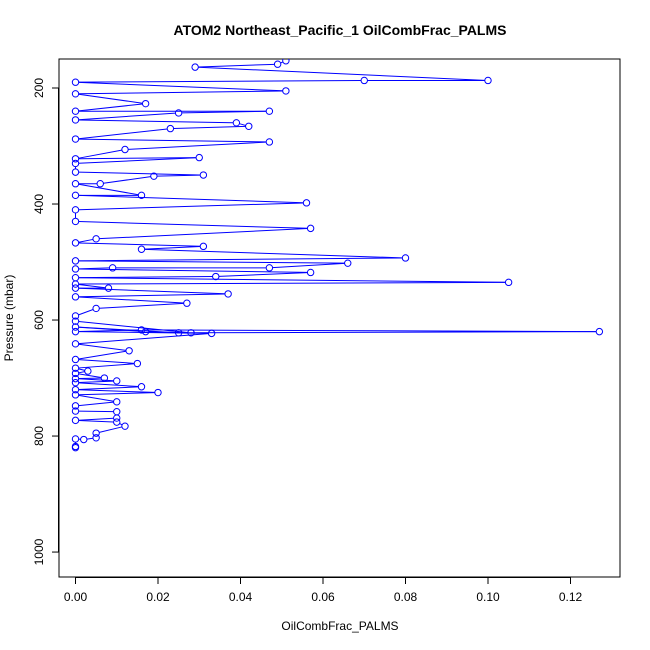  What do you see at coordinates (76, 597) in the screenshot?
I see `x-tick-label: 0.00` at bounding box center [76, 597].